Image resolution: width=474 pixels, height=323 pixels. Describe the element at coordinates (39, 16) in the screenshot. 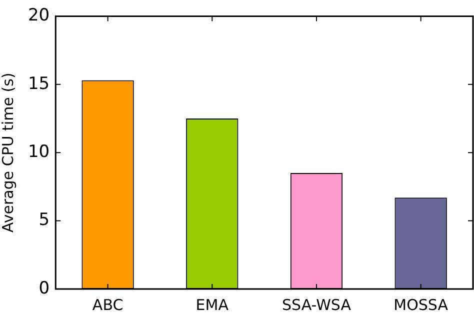

I see `y-tick-label: 20` at that location.